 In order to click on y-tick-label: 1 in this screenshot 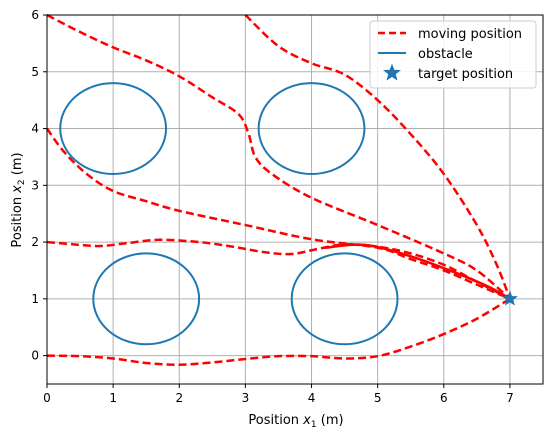, I will do `click(35, 299)`.